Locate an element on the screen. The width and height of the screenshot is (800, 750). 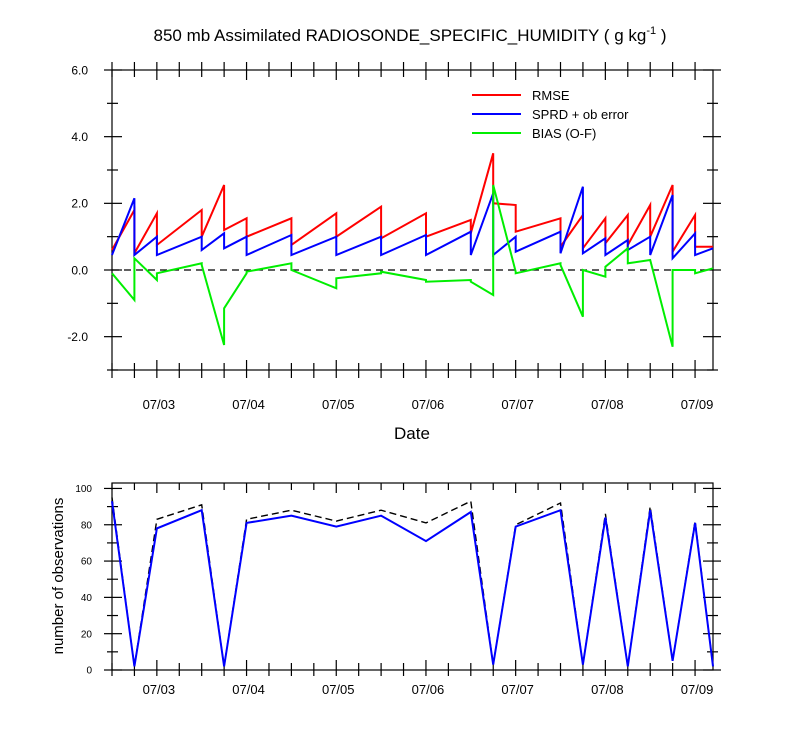
y-tick-label: 40 is located at coordinates (87, 598).